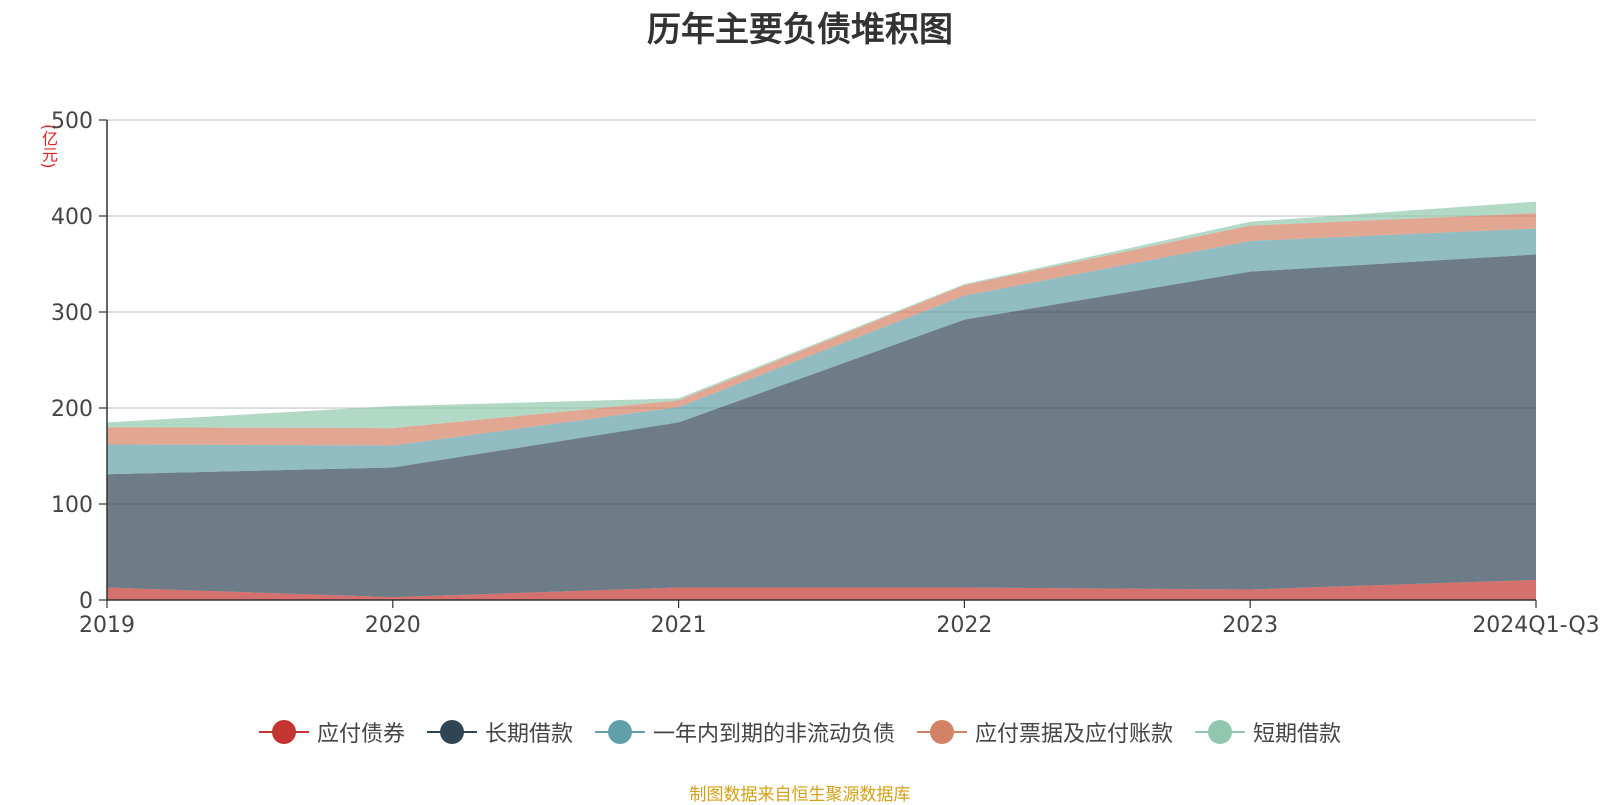  Describe the element at coordinates (72, 409) in the screenshot. I see `y-tick-label: 200` at that location.